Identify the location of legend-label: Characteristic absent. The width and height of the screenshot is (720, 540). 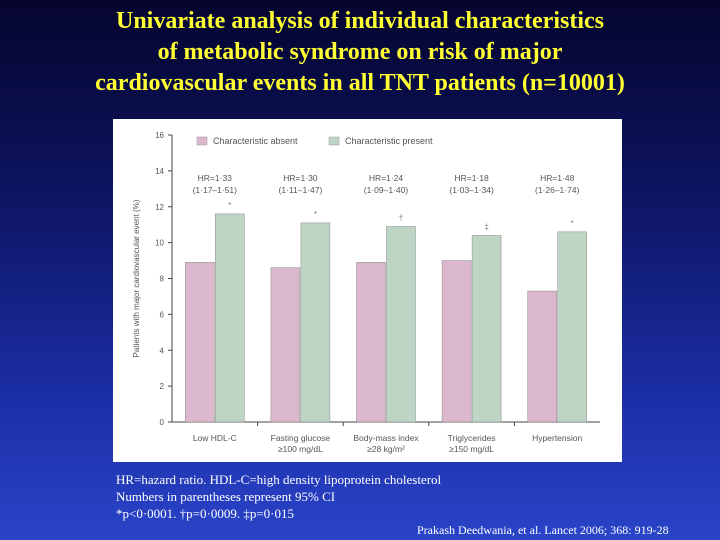
(255, 141).